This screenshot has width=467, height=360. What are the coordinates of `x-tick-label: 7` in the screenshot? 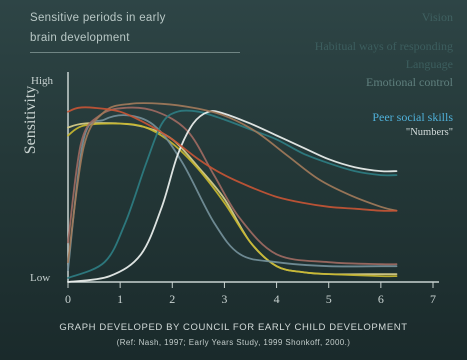 It's located at (433, 299).